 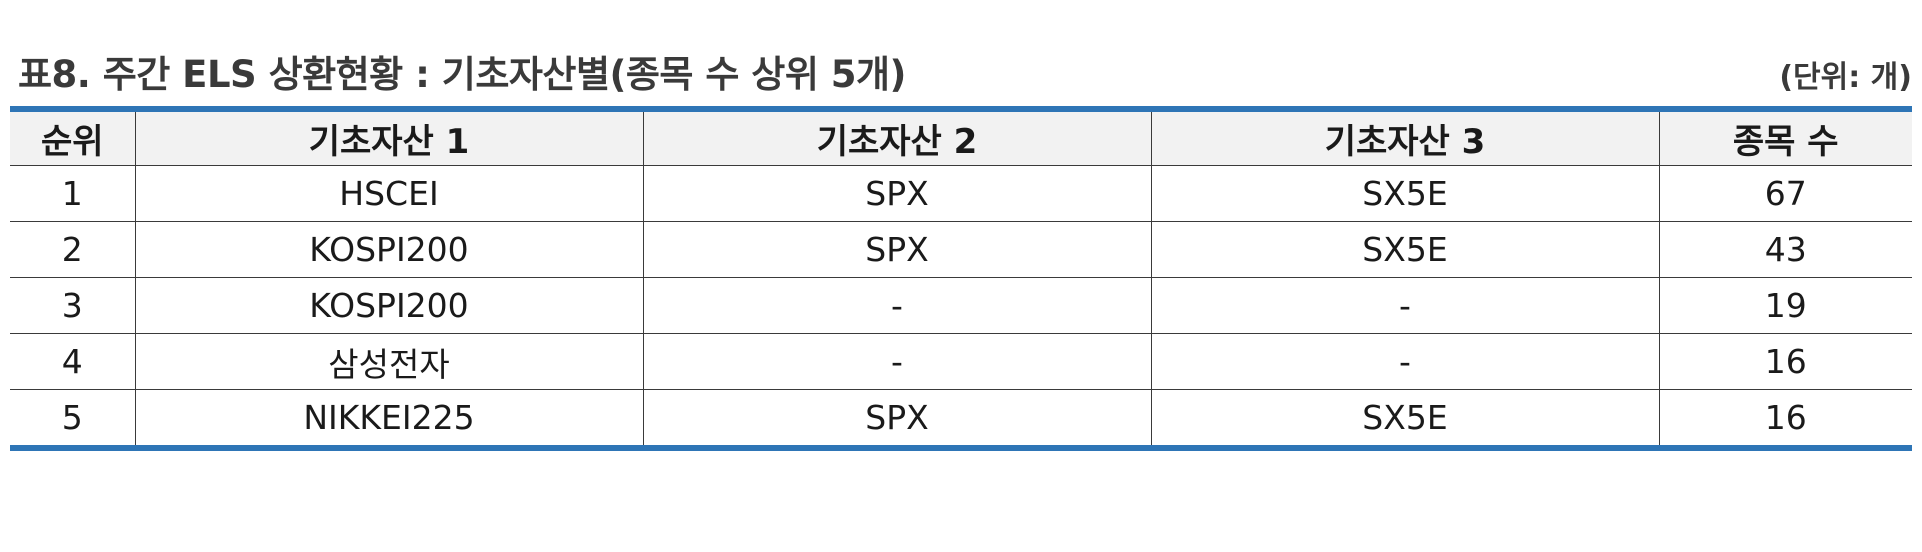 What do you see at coordinates (896, 139) in the screenshot?
I see `header-underlying-2: 기초자산 2` at bounding box center [896, 139].